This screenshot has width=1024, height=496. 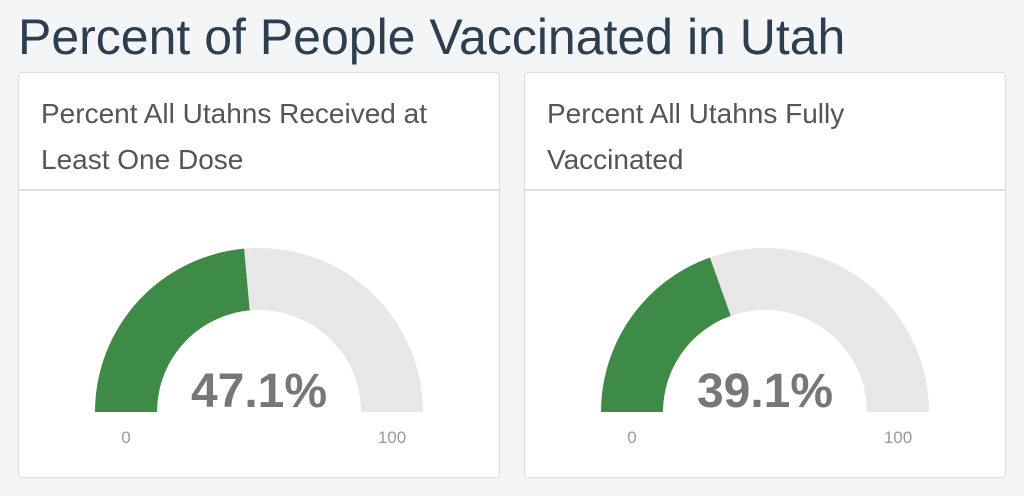 I want to click on card-title: Percent All Utahns Fully Vaccinated, so click(x=765, y=132).